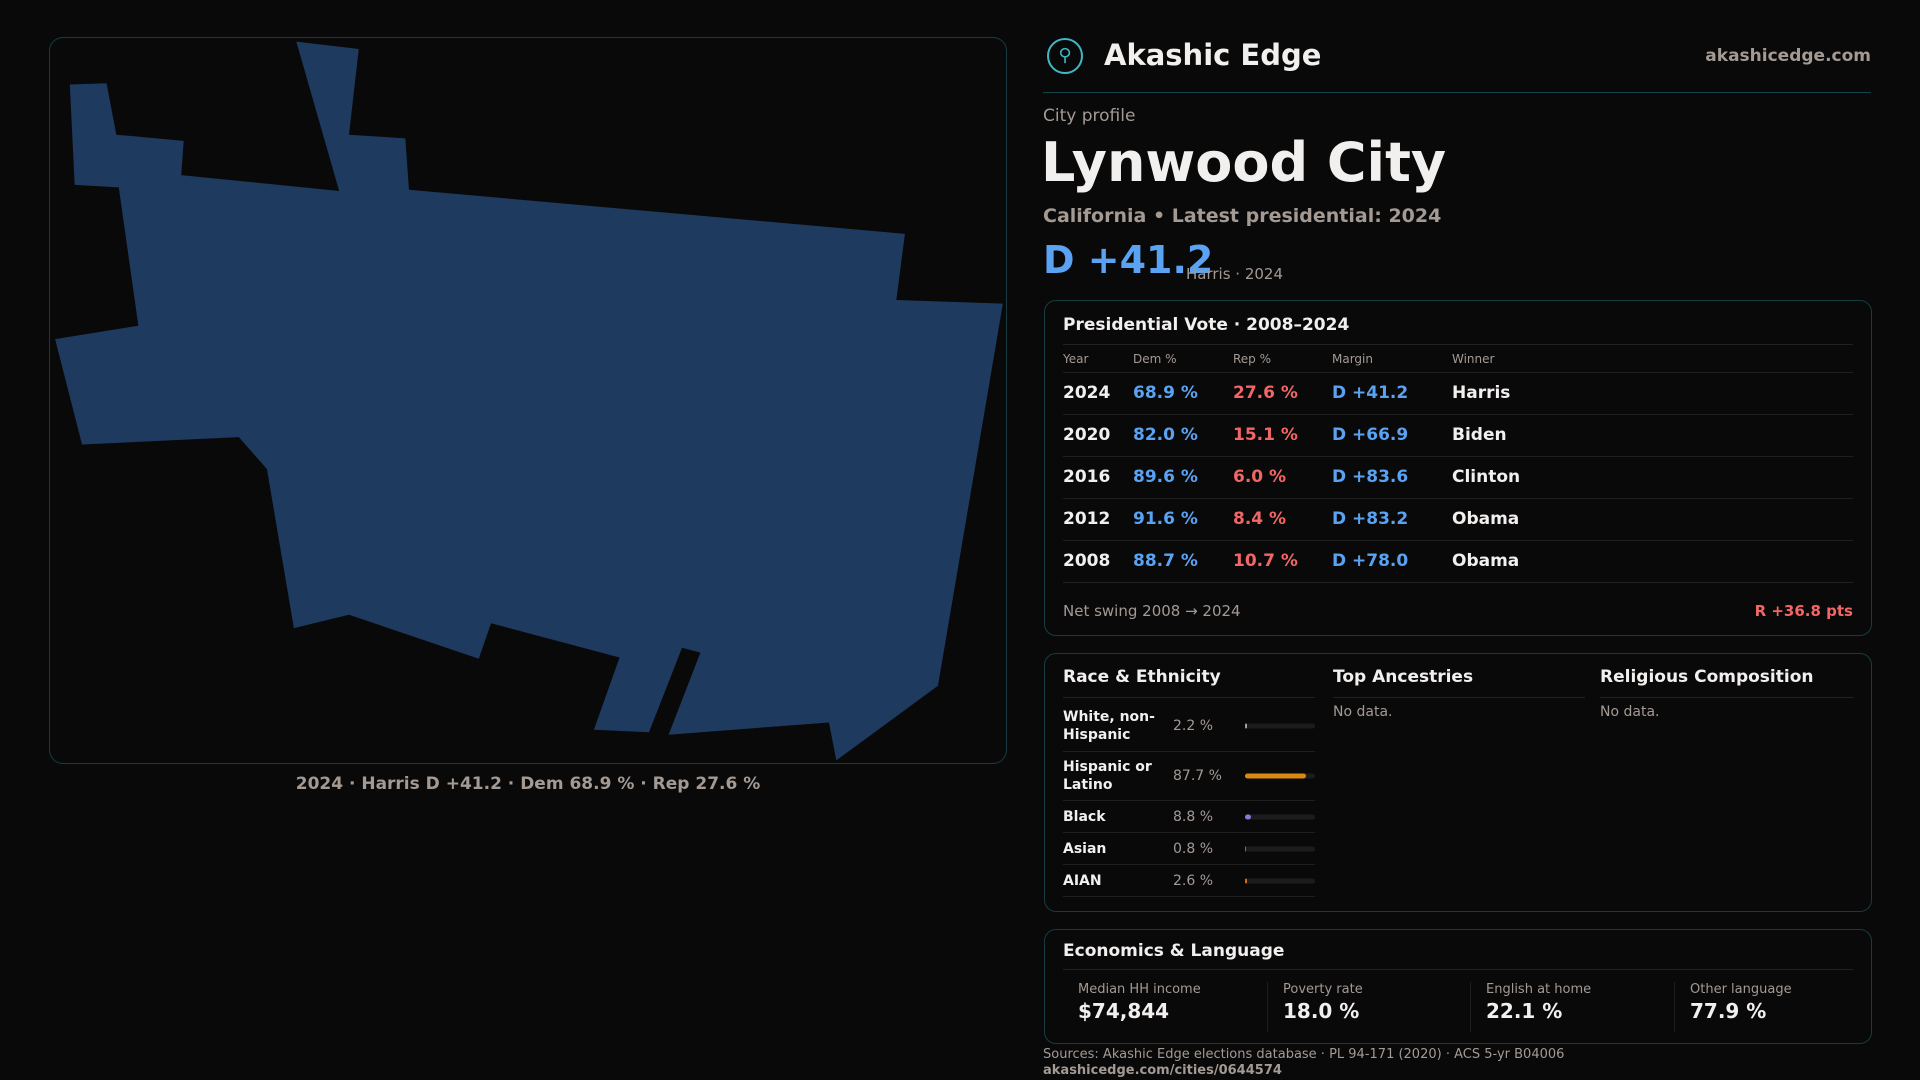 The width and height of the screenshot is (1920, 1080). I want to click on table-row: 2024 68.9 % 27.6 % D +41.2 Harris, so click(1458, 393).